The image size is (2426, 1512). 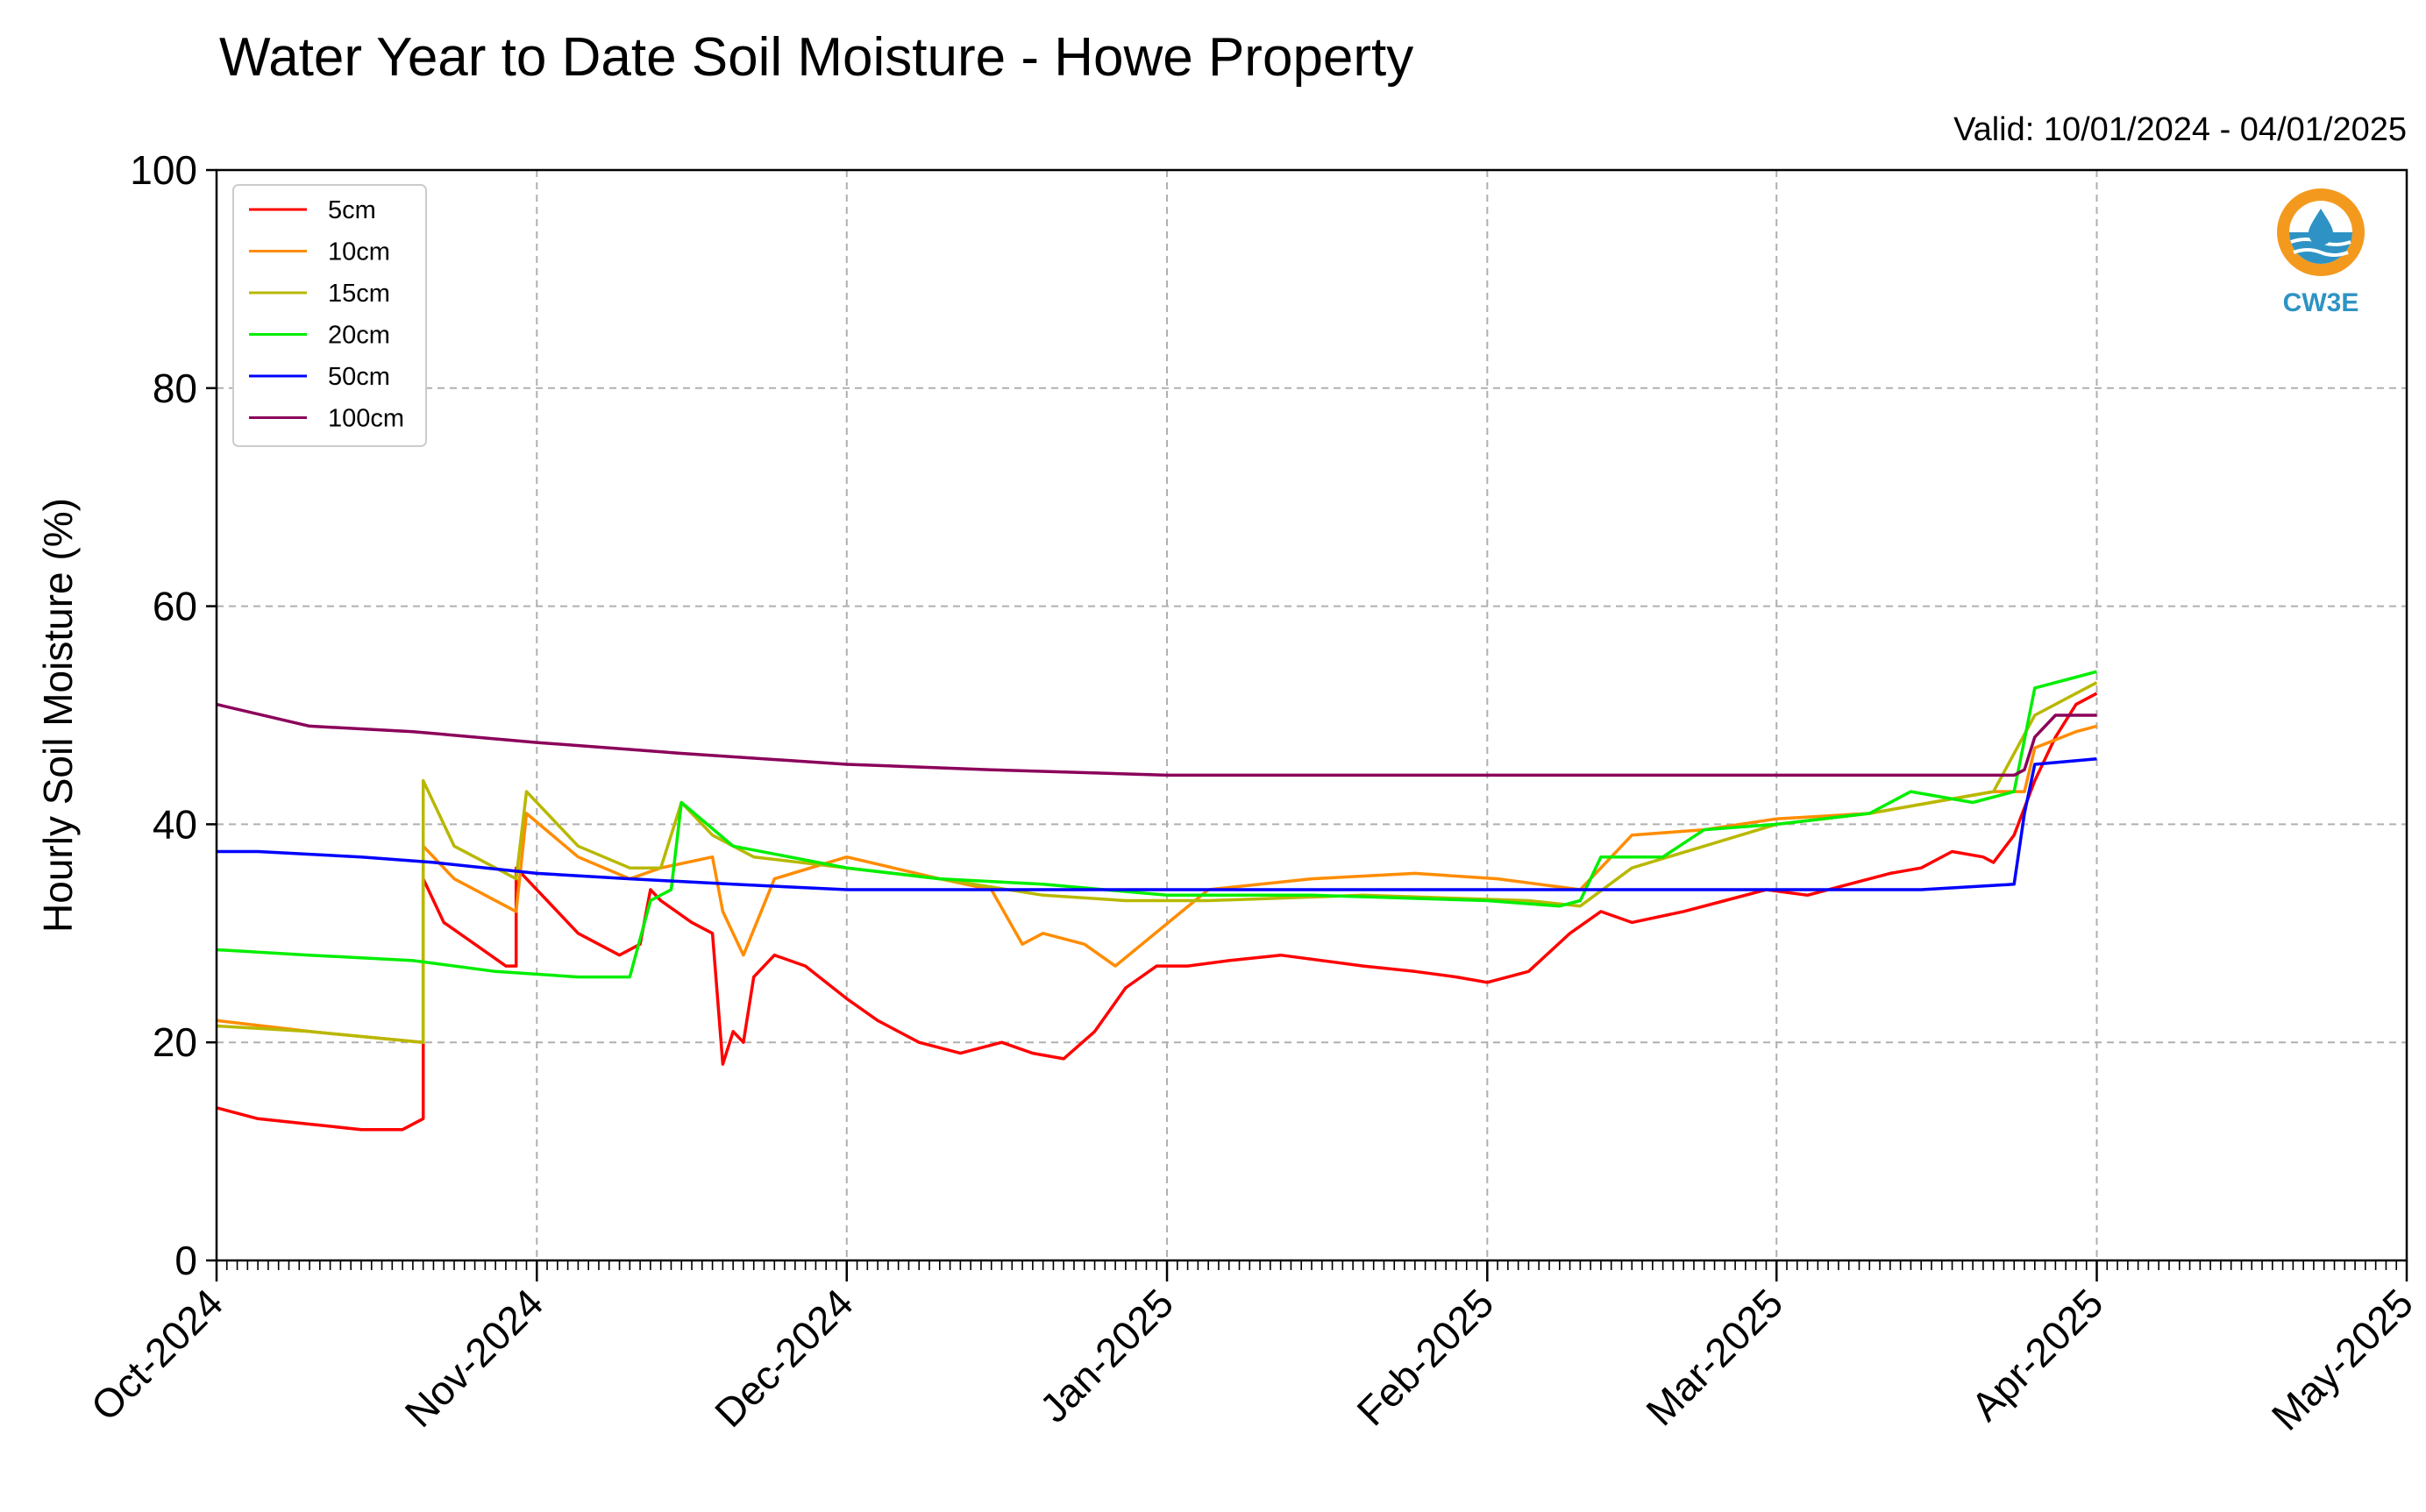 I want to click on legend-label-20cm: 20cm, so click(x=359, y=336).